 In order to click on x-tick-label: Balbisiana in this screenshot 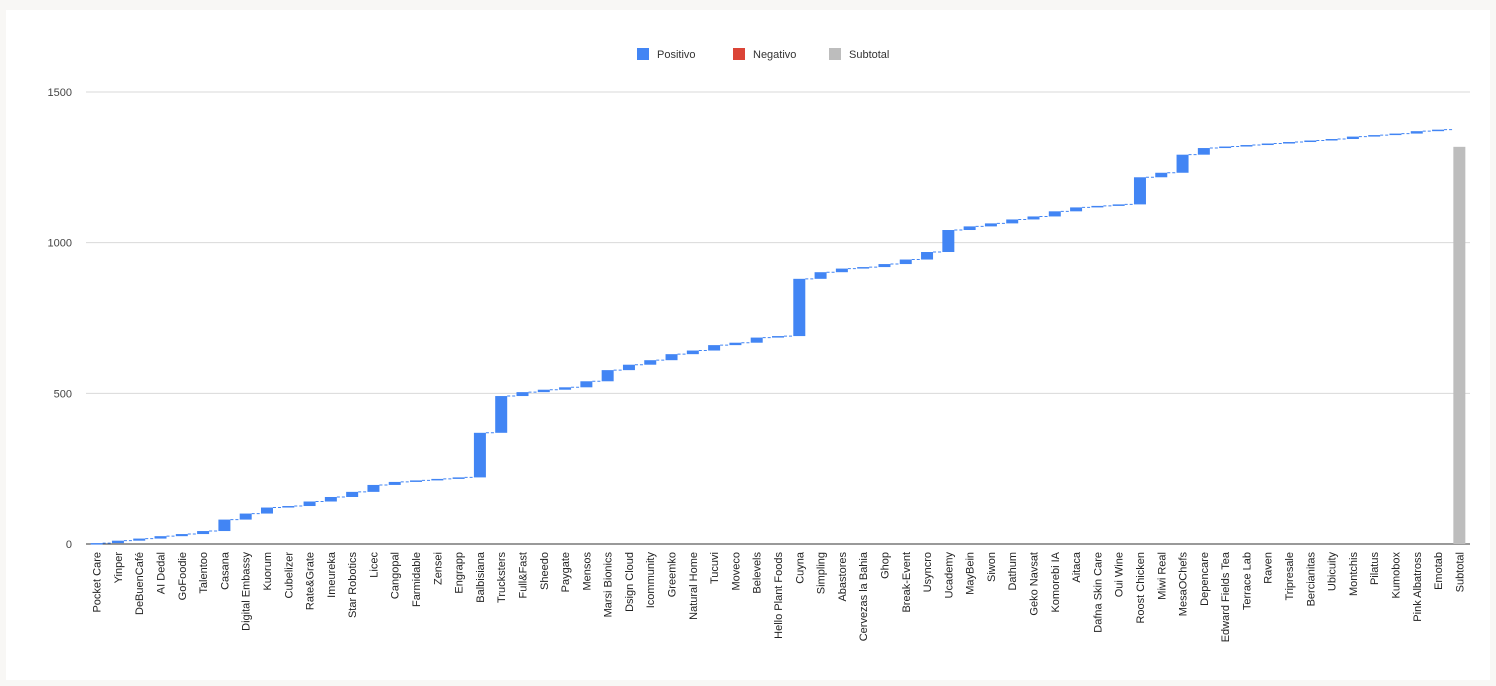, I will do `click(481, 577)`.